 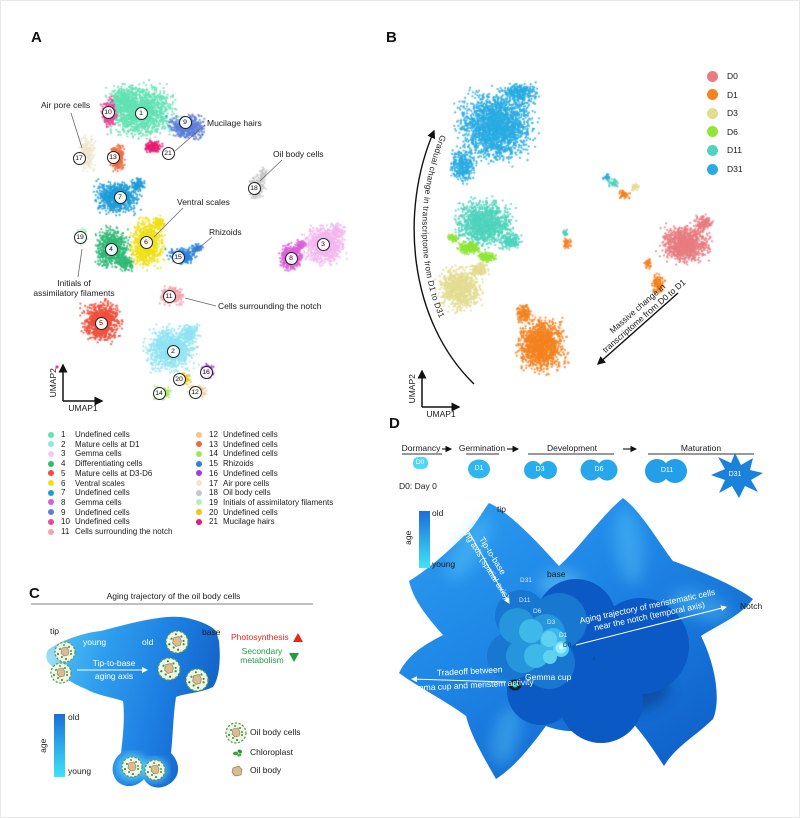 What do you see at coordinates (65, 522) in the screenshot?
I see `legend-number: 10` at bounding box center [65, 522].